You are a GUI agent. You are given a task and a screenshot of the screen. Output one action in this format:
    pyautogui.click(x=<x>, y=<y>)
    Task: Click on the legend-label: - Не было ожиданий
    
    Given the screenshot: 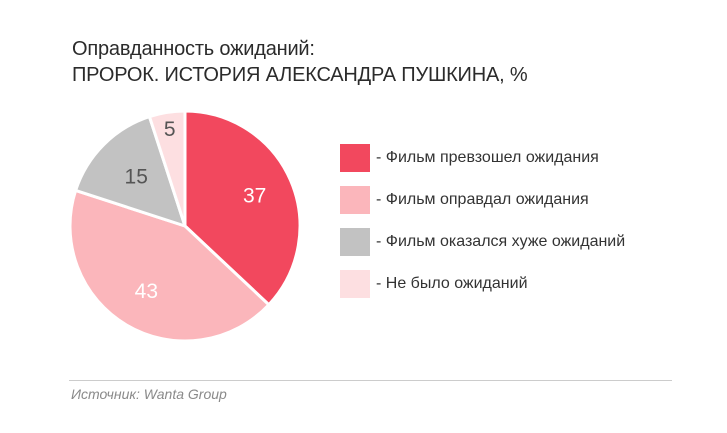 What is the action you would take?
    pyautogui.click(x=452, y=283)
    